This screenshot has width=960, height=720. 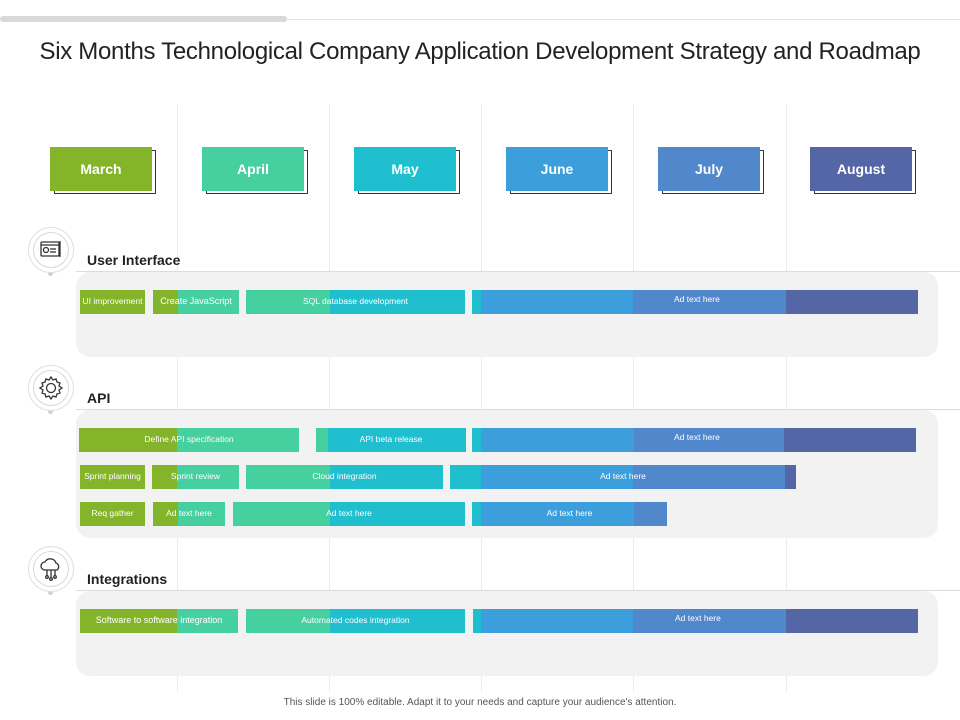 I want to click on user-interface-icon, so click(x=51, y=250).